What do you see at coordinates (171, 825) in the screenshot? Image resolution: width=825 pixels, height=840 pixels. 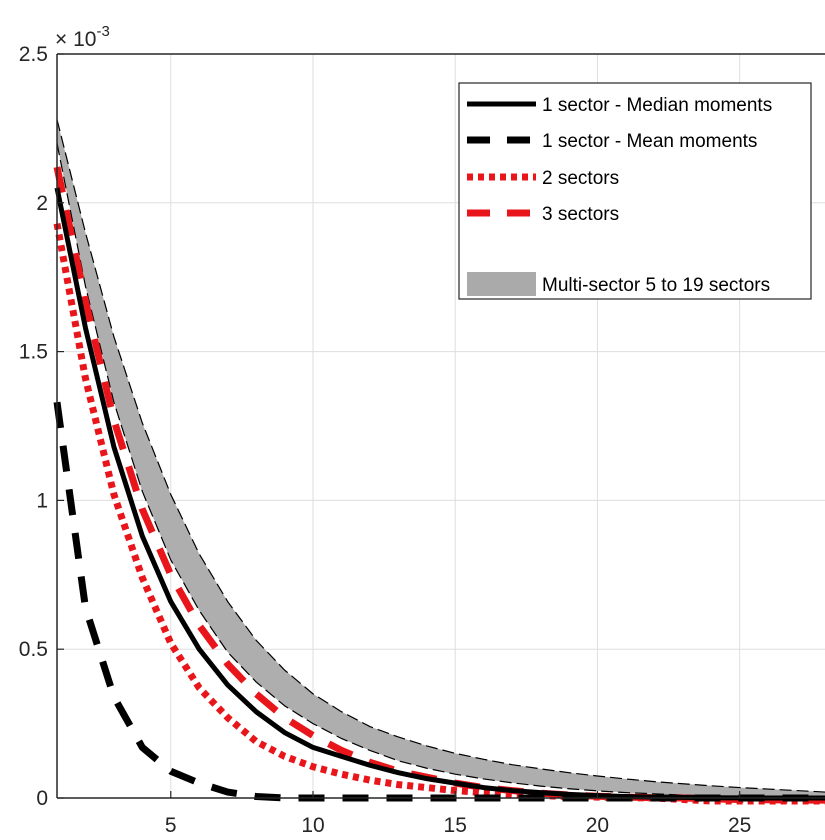 I see `x-tick-label-0: 5` at bounding box center [171, 825].